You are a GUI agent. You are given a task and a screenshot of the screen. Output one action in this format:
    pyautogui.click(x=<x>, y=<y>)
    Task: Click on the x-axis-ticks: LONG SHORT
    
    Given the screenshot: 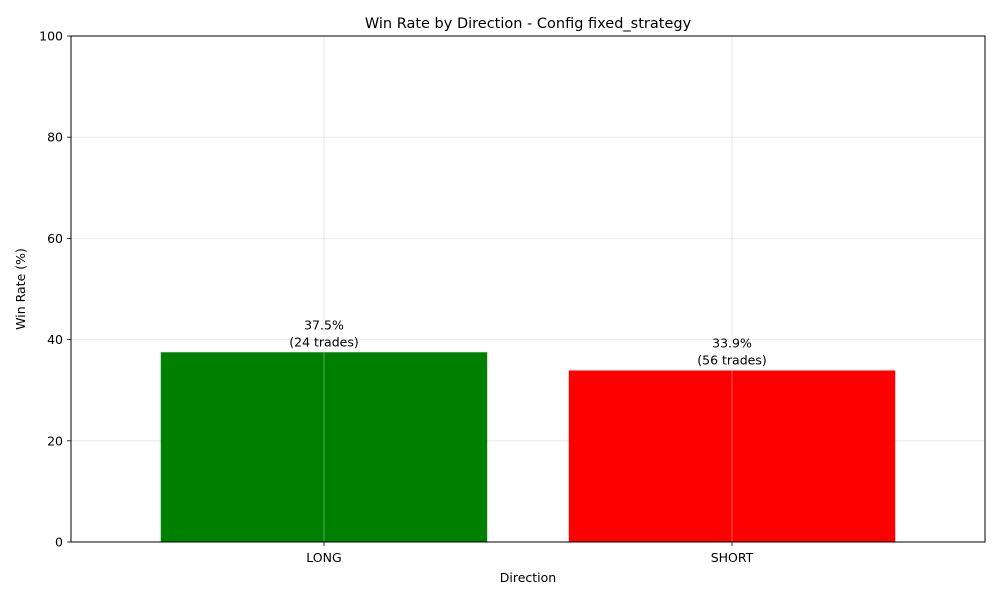 What is the action you would take?
    pyautogui.click(x=530, y=553)
    